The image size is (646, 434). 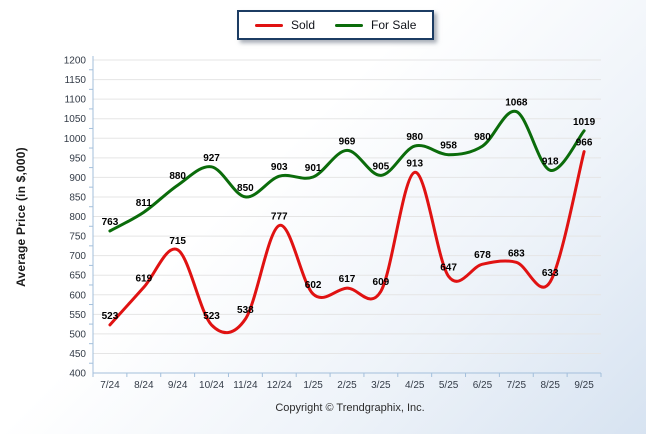 I want to click on y-tick-label: 700, so click(x=77, y=256).